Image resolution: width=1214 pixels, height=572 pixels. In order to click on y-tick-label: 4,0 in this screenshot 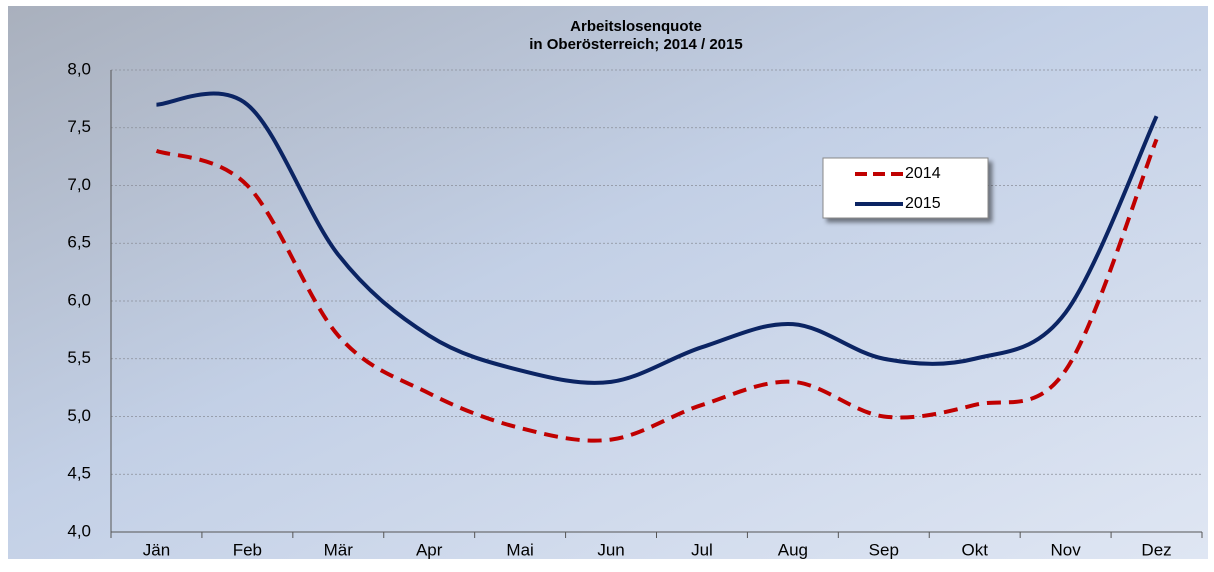, I will do `click(79, 530)`.